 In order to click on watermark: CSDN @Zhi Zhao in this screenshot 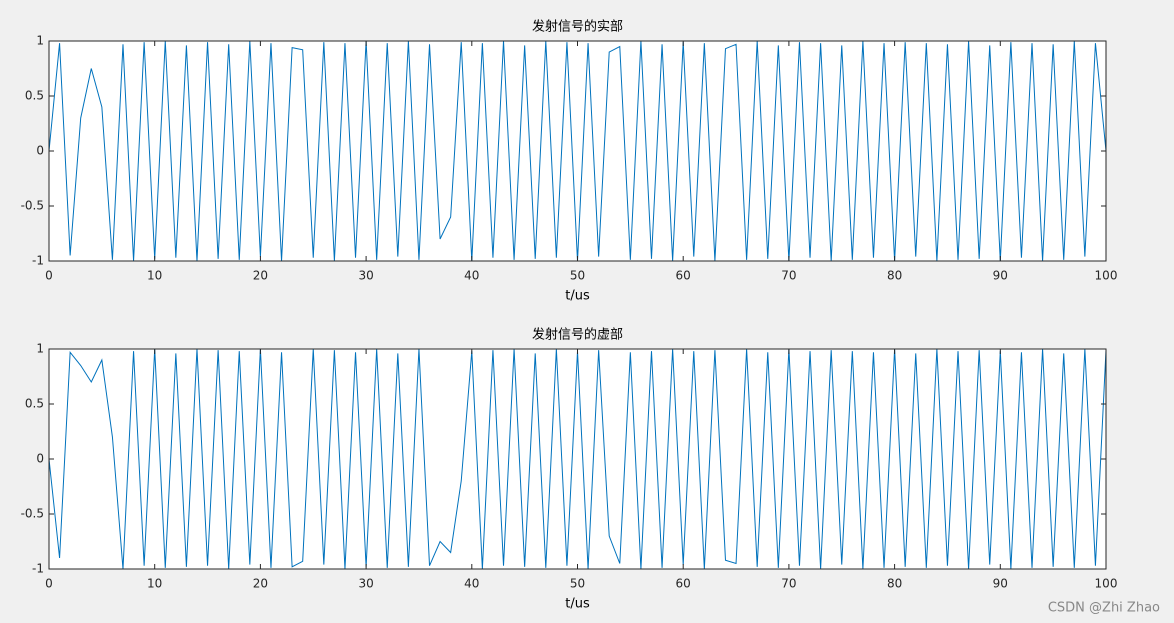, I will do `click(1104, 608)`.